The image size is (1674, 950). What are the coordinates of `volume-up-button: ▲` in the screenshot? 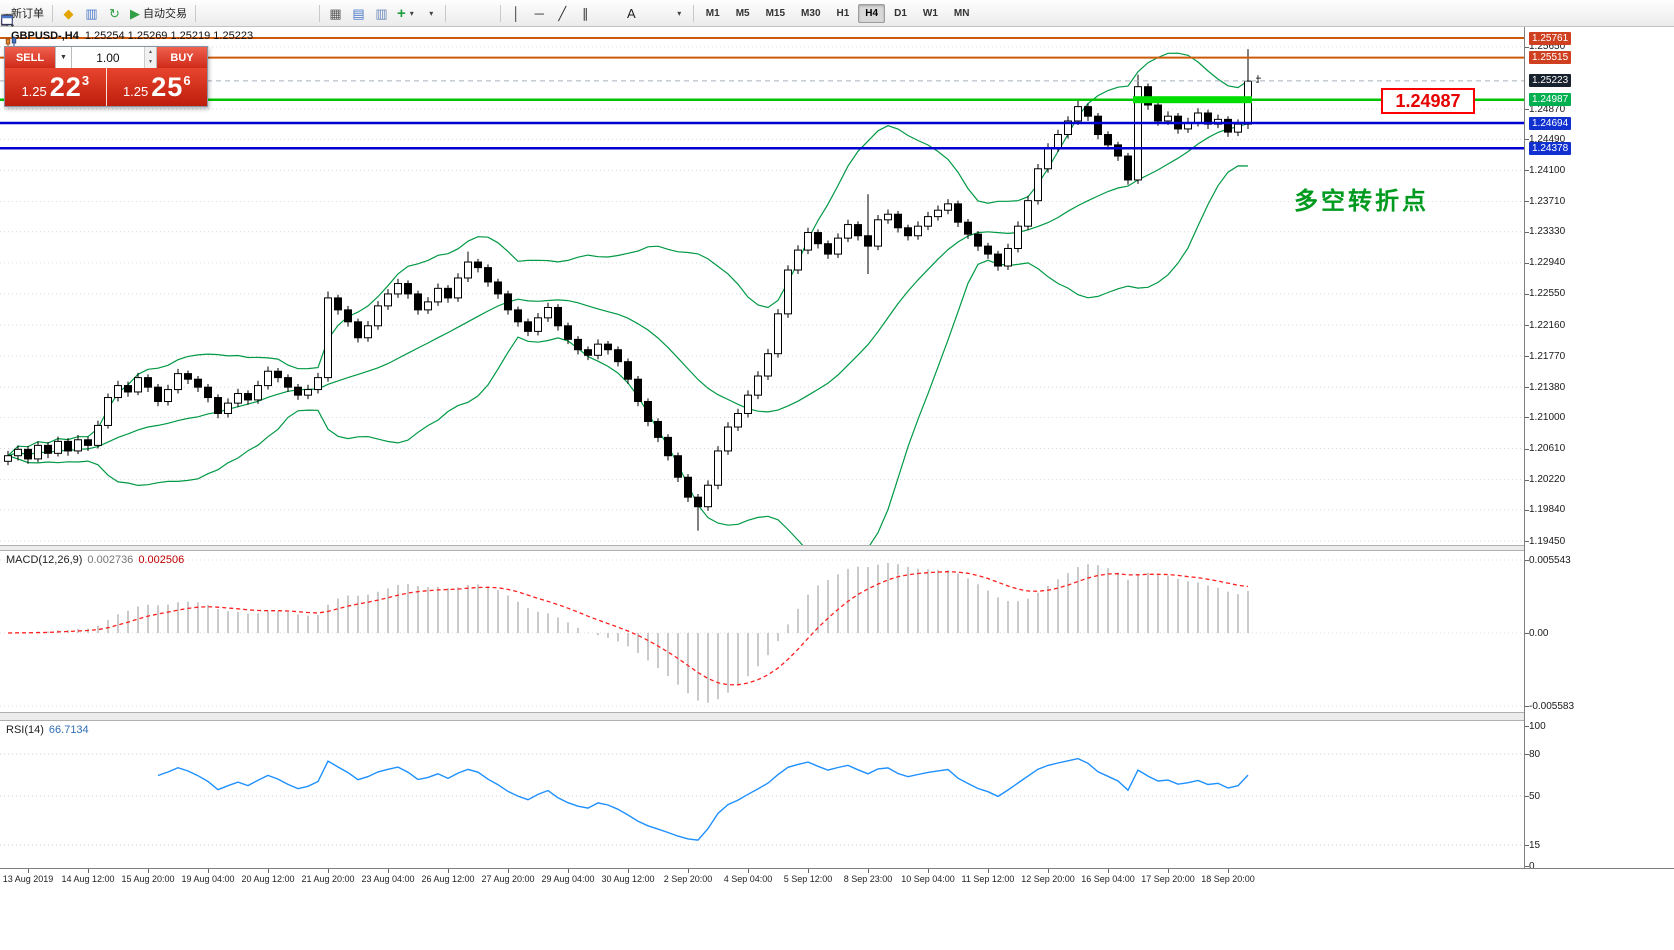 It's located at (150, 52).